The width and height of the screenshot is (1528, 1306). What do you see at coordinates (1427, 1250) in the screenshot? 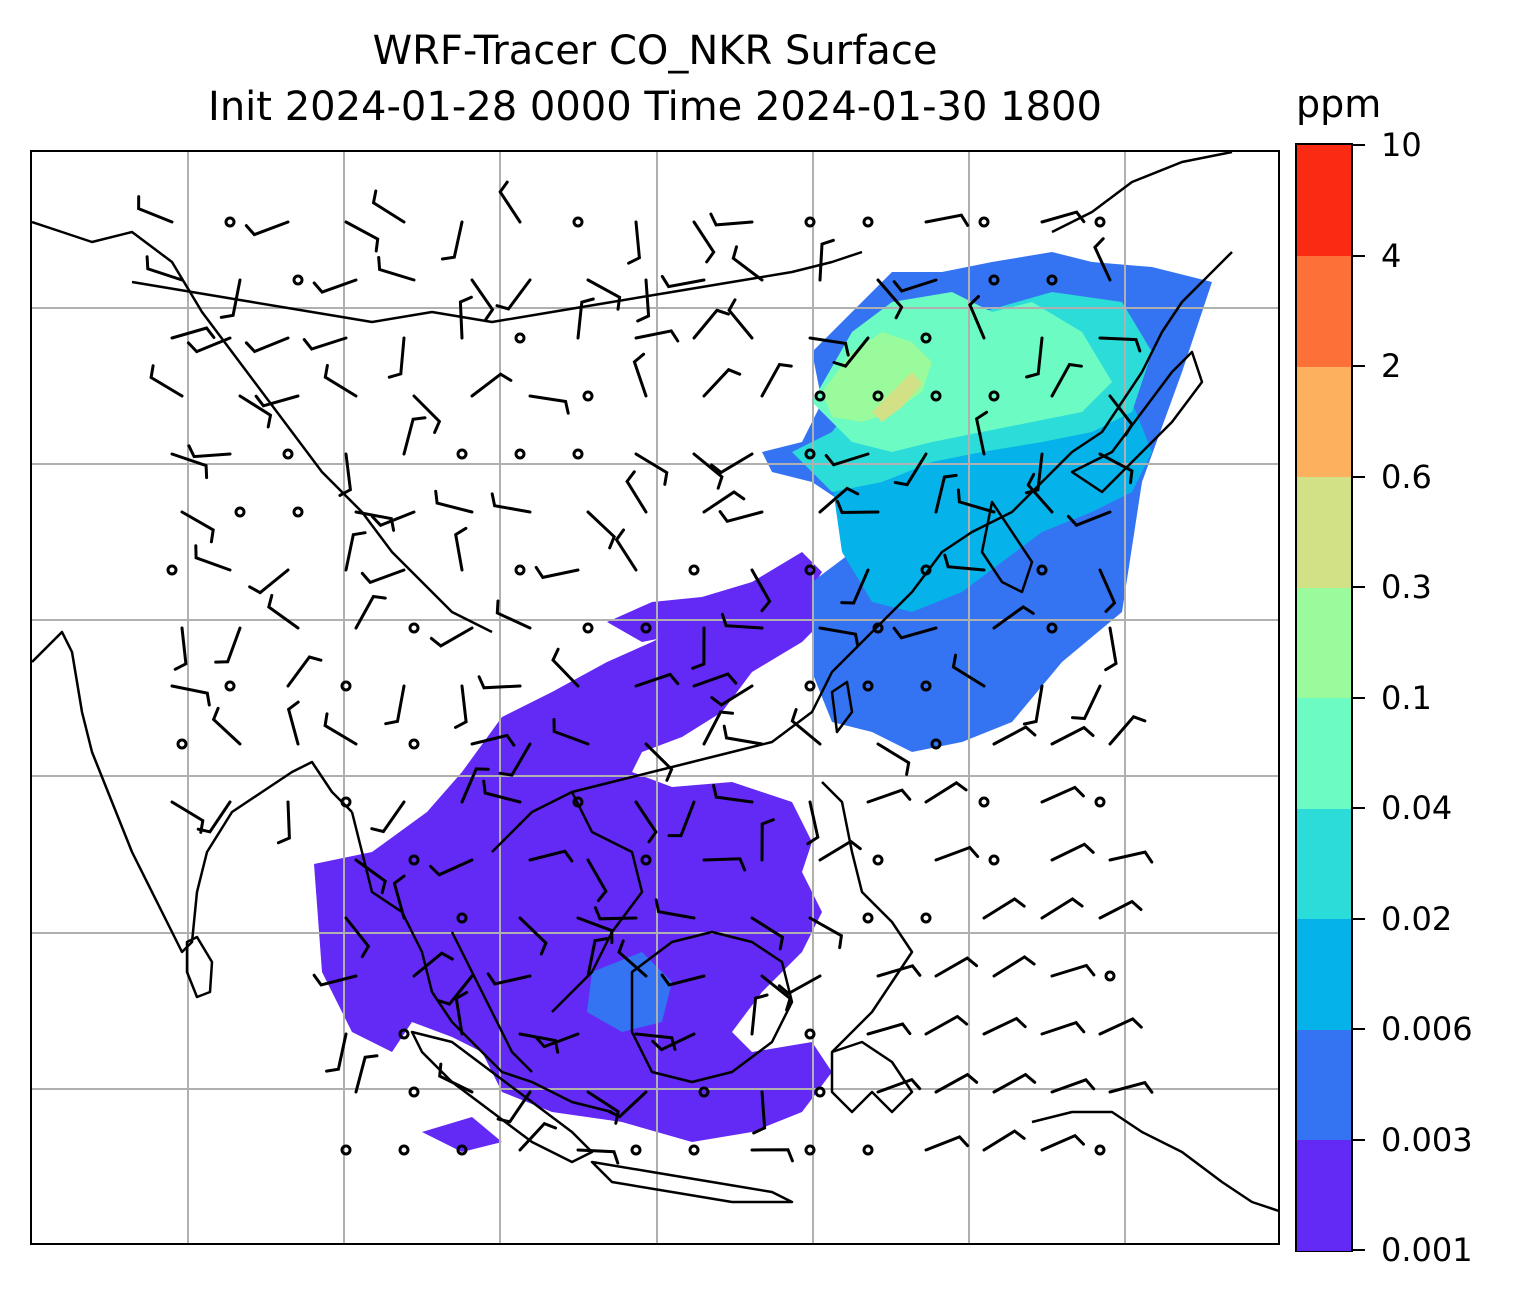
I see `colorbar-tick-label: 0.001` at bounding box center [1427, 1250].